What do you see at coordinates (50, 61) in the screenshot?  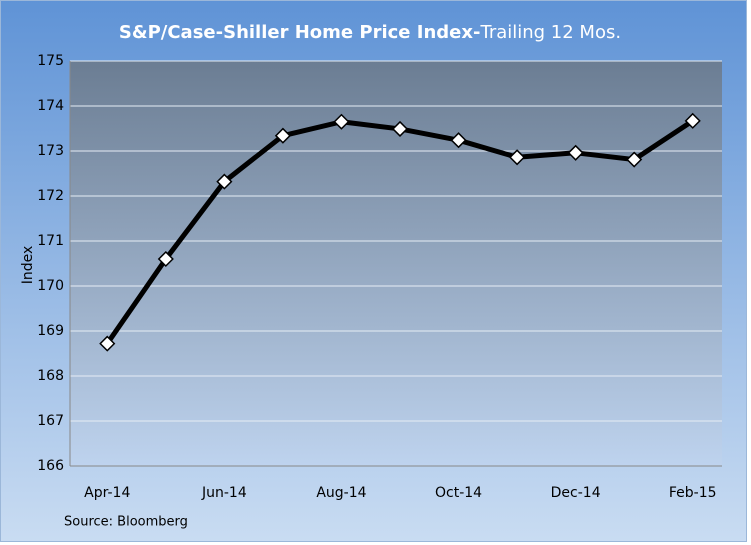 I see `y-tick-label: 175` at bounding box center [50, 61].